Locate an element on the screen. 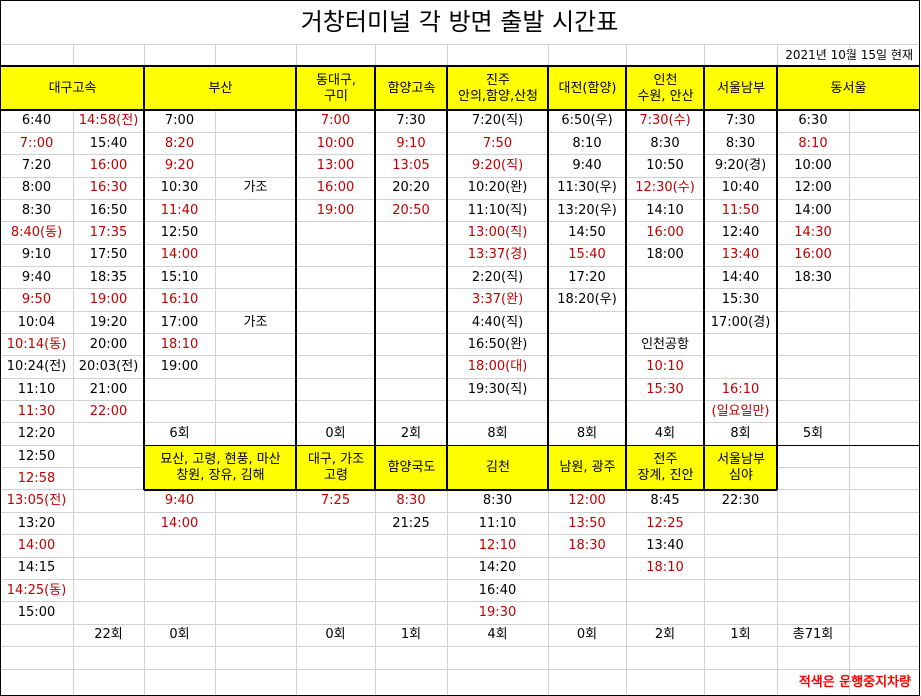  header-line: 함양국도 is located at coordinates (411, 467).